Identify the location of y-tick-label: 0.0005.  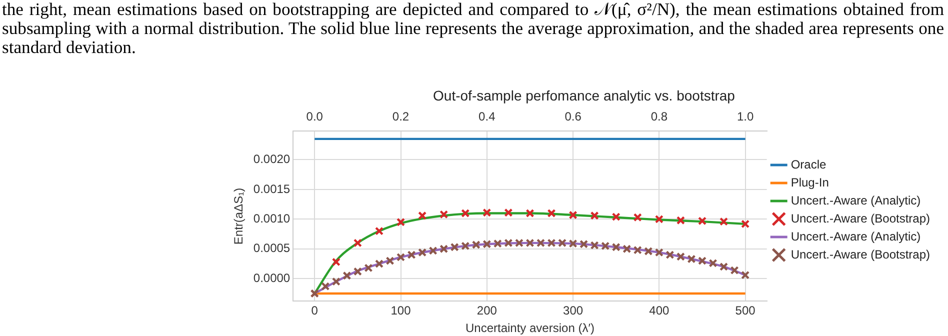
(271, 248).